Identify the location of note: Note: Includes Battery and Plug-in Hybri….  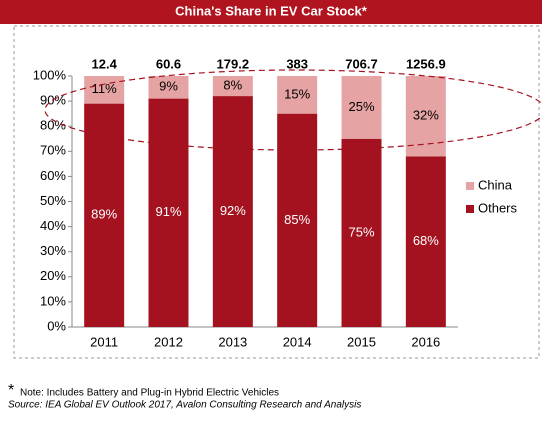
(149, 393).